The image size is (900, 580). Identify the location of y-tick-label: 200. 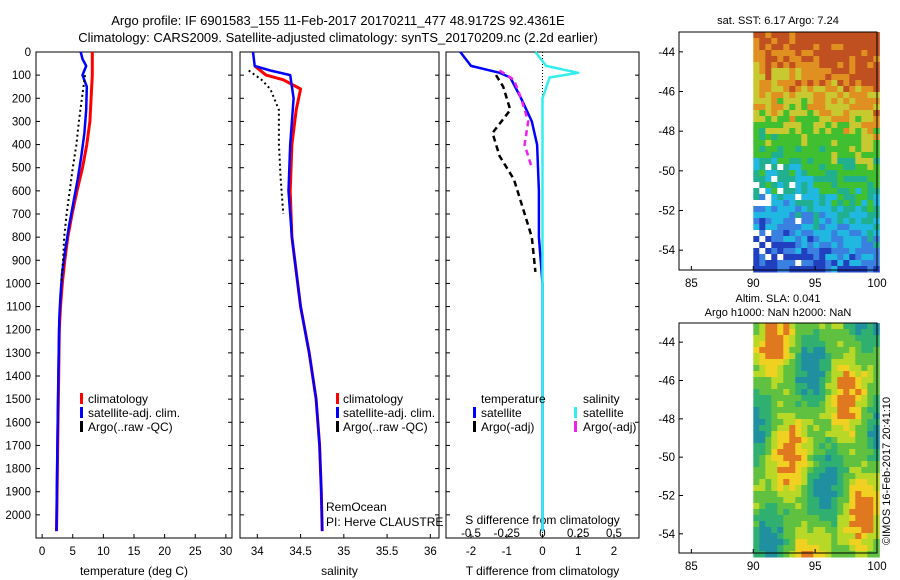
(21, 99).